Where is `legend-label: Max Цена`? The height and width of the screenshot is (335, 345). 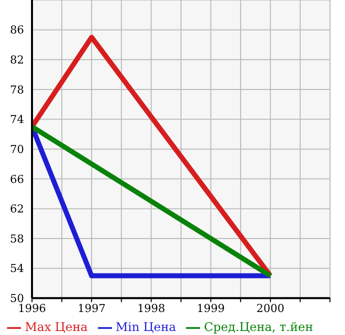
legend-label: Max Цена is located at coordinates (56, 327).